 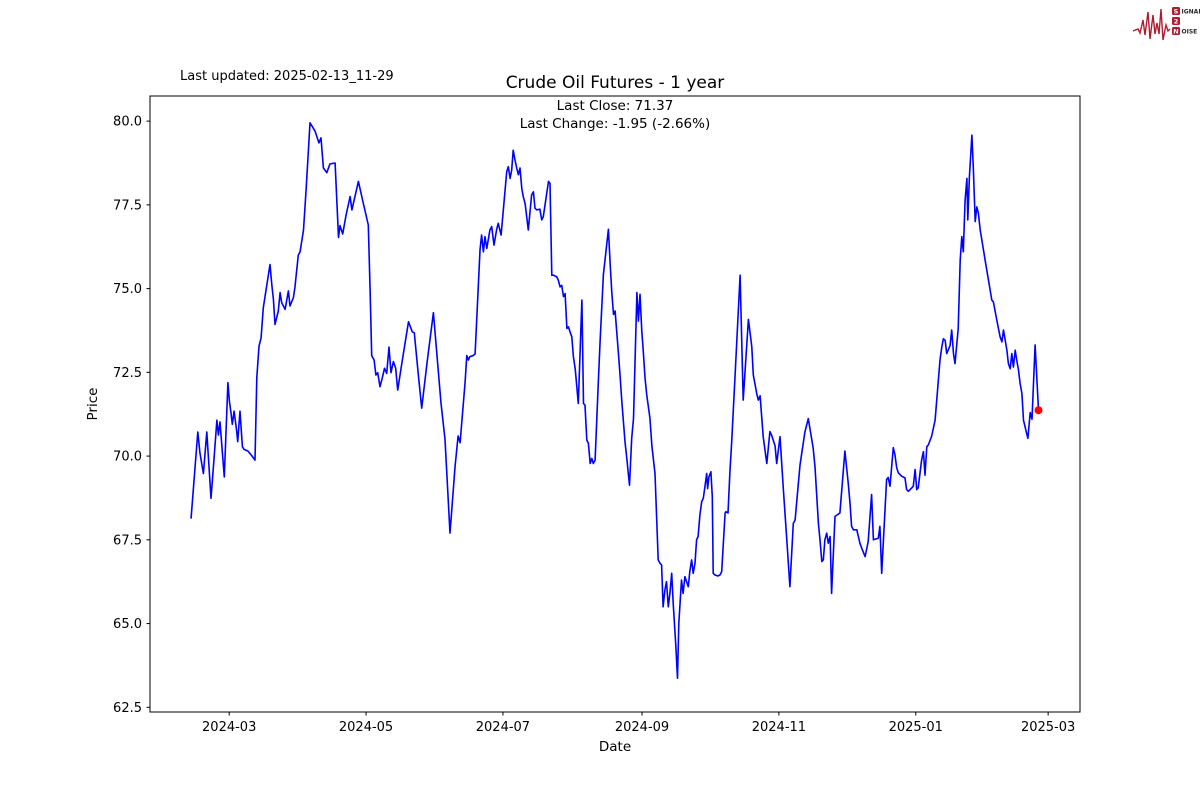 I want to click on logo-letter-2: 2, so click(x=1176, y=22).